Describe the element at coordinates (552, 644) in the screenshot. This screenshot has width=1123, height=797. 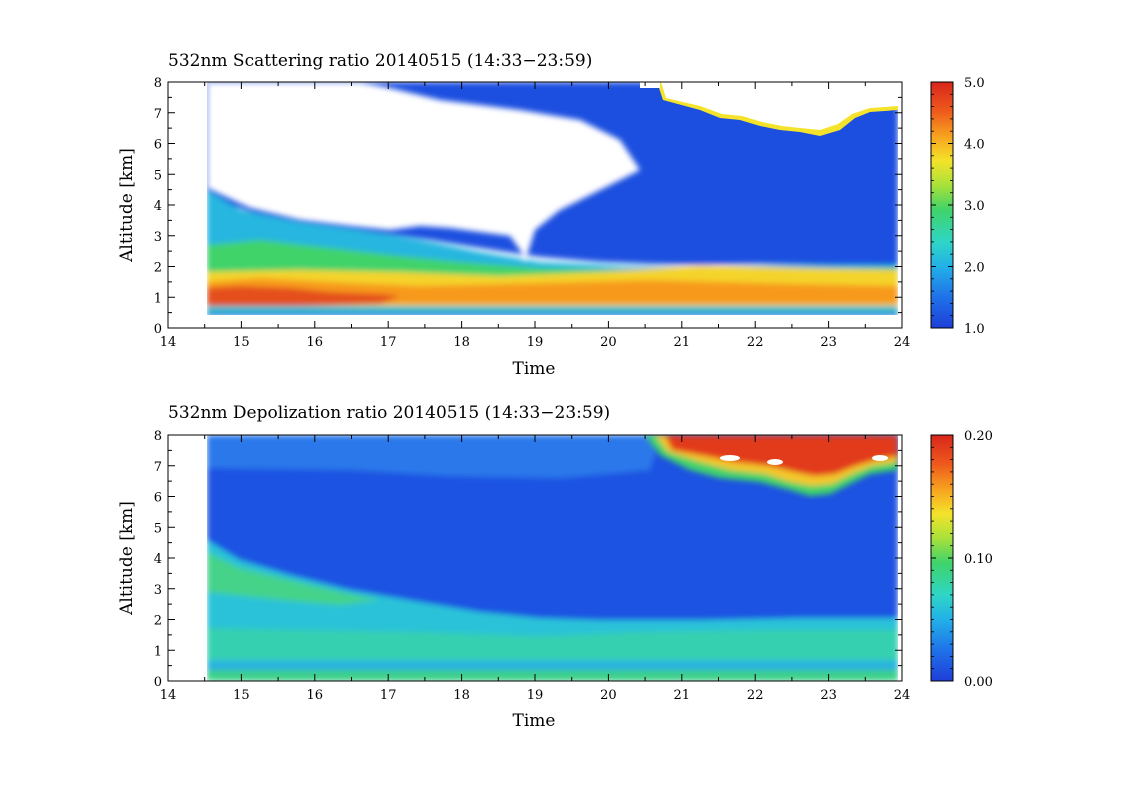
I see `aerosol-layer` at that location.